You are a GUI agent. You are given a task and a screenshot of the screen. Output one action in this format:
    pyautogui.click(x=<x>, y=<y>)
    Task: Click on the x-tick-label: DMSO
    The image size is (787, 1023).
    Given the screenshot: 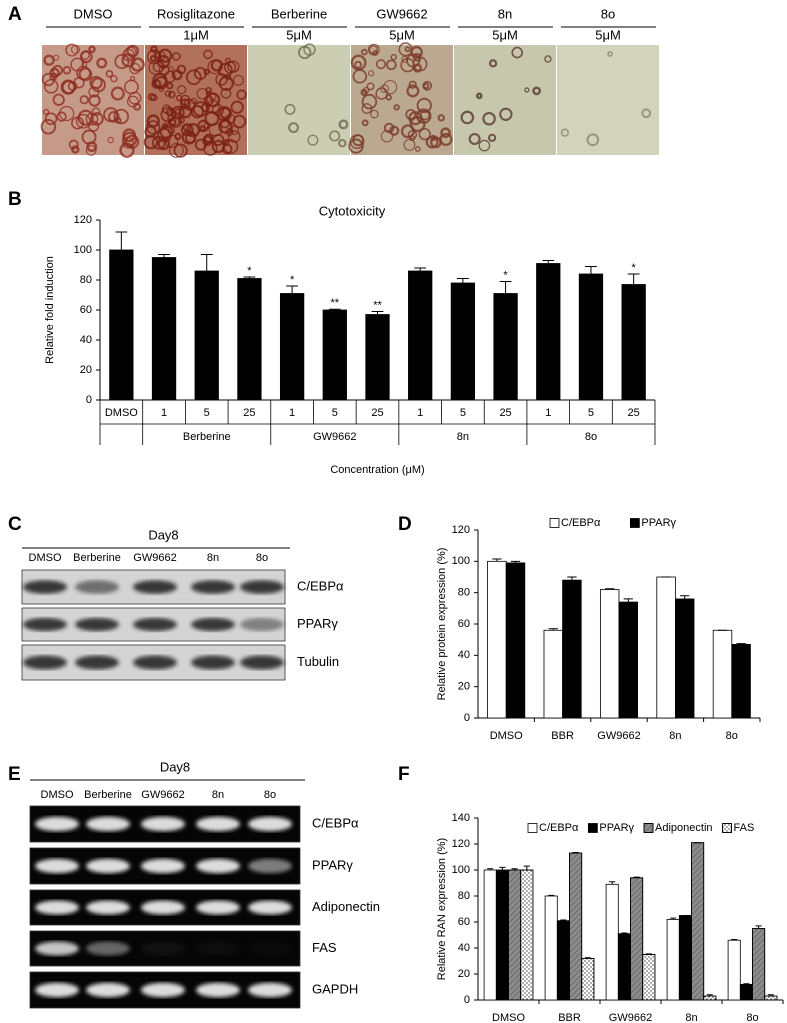 What is the action you would take?
    pyautogui.click(x=121, y=413)
    